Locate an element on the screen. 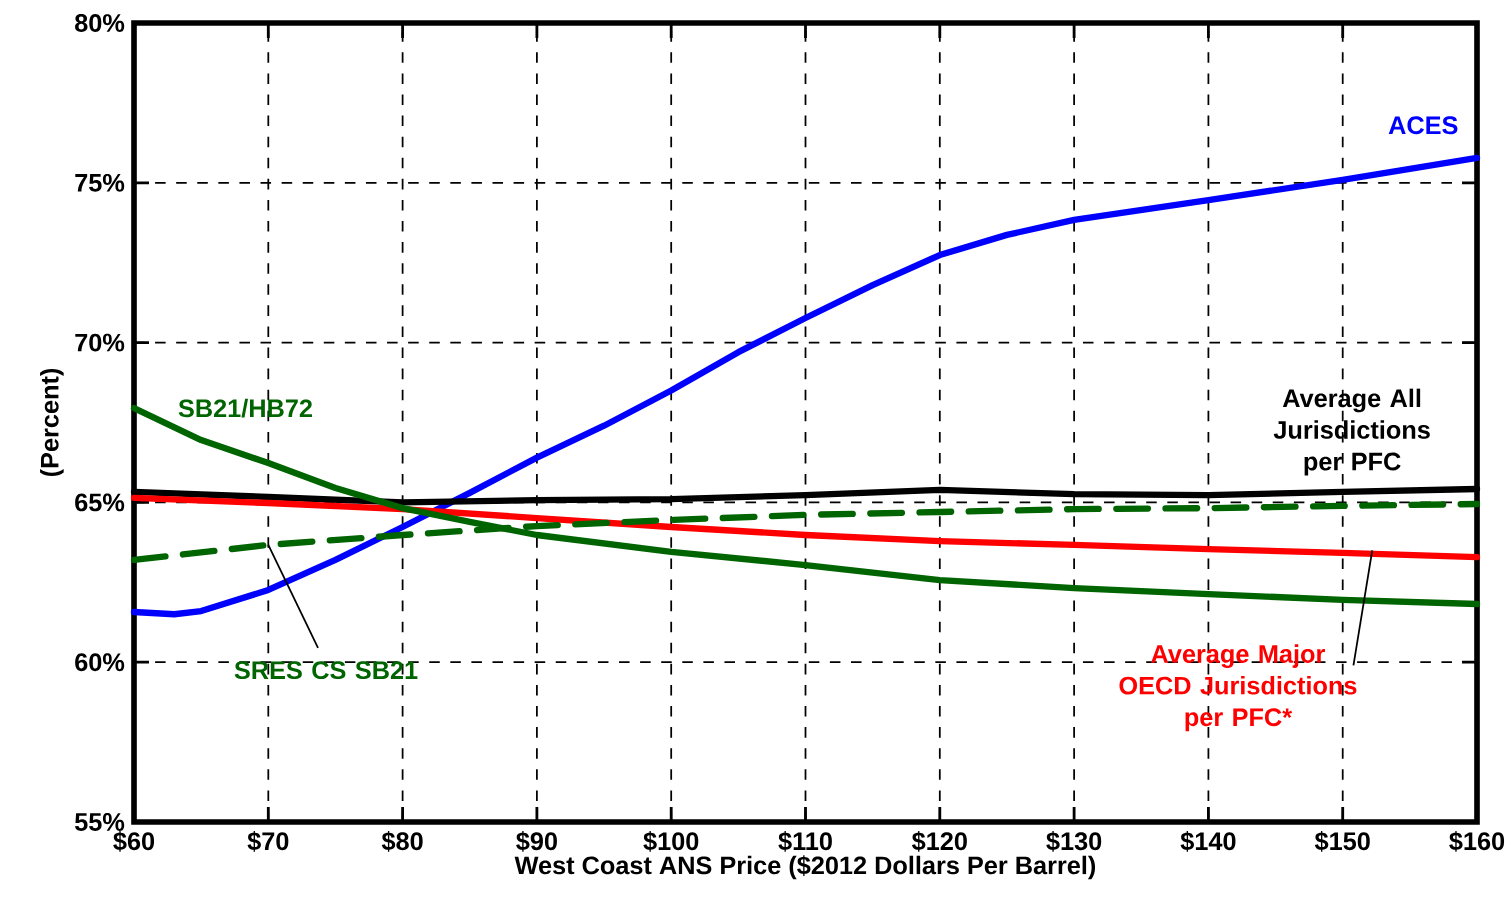  y-tick-label: 65% is located at coordinates (100, 502).